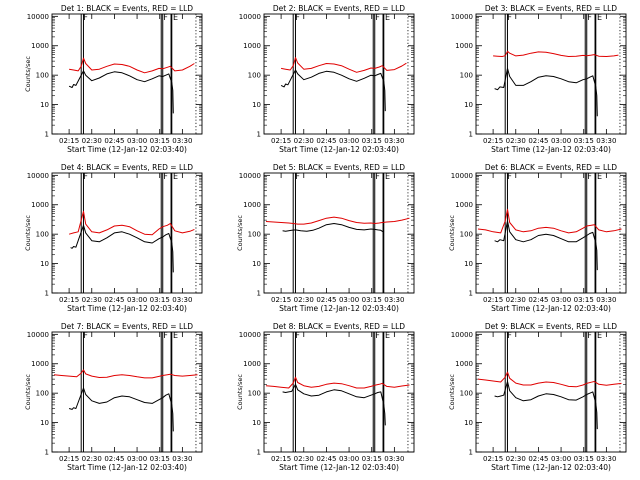 Image resolution: width=640 pixels, height=480 pixels. Describe the element at coordinates (551, 8) in the screenshot. I see `chart-title: Det 3: BLACK = Events, RED = LLD` at that location.